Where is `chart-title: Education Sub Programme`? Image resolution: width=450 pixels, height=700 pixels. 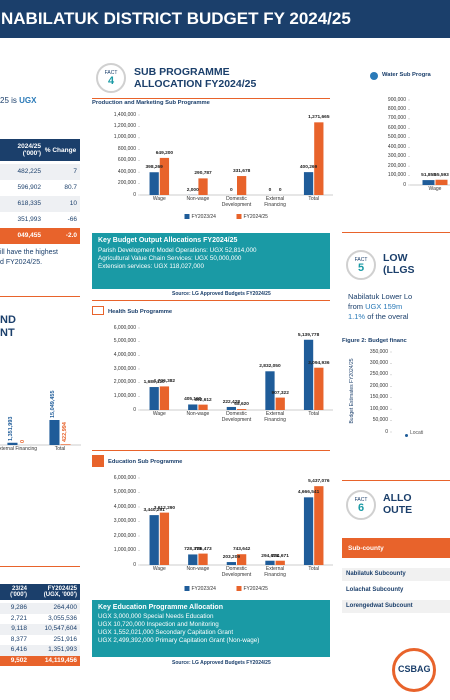 chart-title: Education Sub Programme is located at coordinates (145, 462).